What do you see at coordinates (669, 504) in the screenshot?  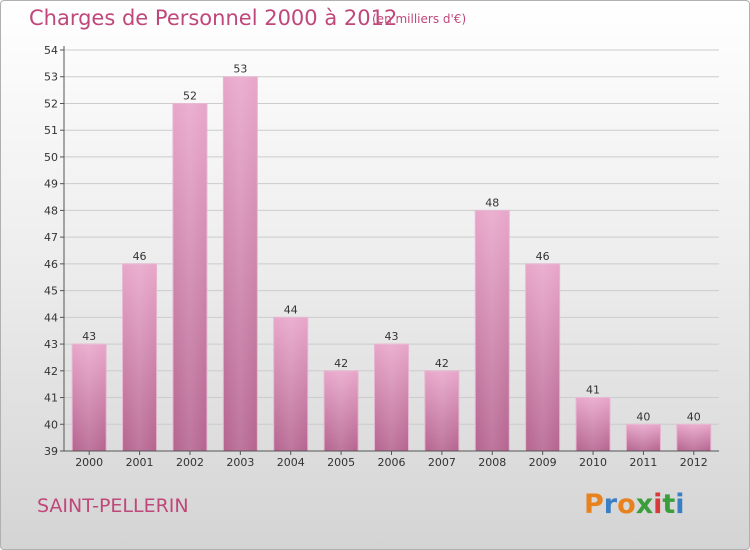 I see `logo-letter: t` at bounding box center [669, 504].